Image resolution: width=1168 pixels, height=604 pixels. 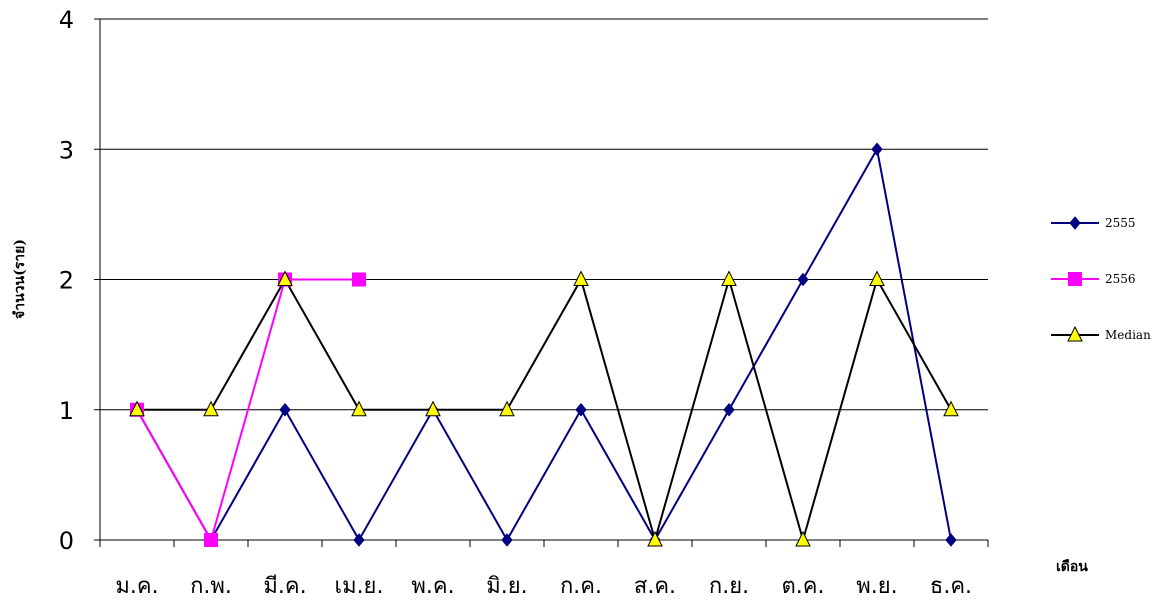 What do you see at coordinates (432, 586) in the screenshot?
I see `x-tick-label: พ.ค.` at bounding box center [432, 586].